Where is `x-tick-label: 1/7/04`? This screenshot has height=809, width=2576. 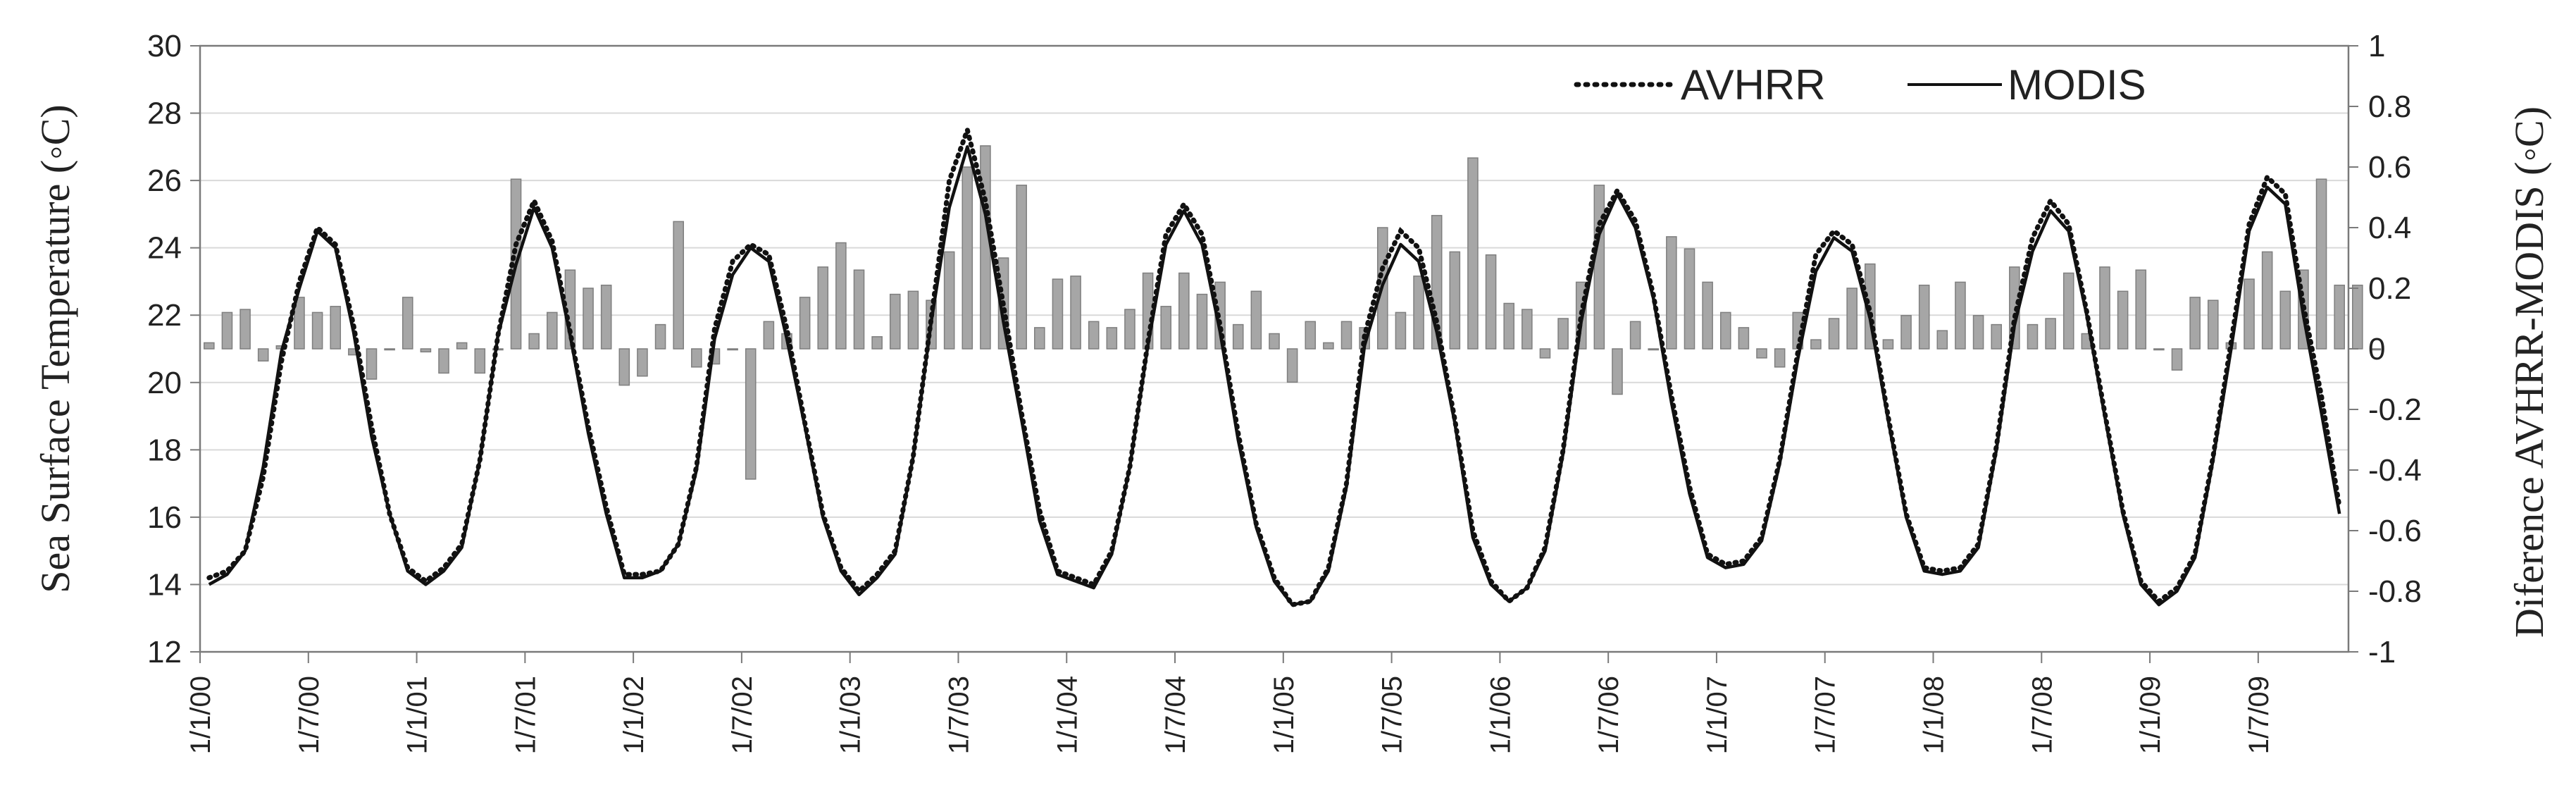
x-tick-label: 1/7/04 is located at coordinates (1175, 715).